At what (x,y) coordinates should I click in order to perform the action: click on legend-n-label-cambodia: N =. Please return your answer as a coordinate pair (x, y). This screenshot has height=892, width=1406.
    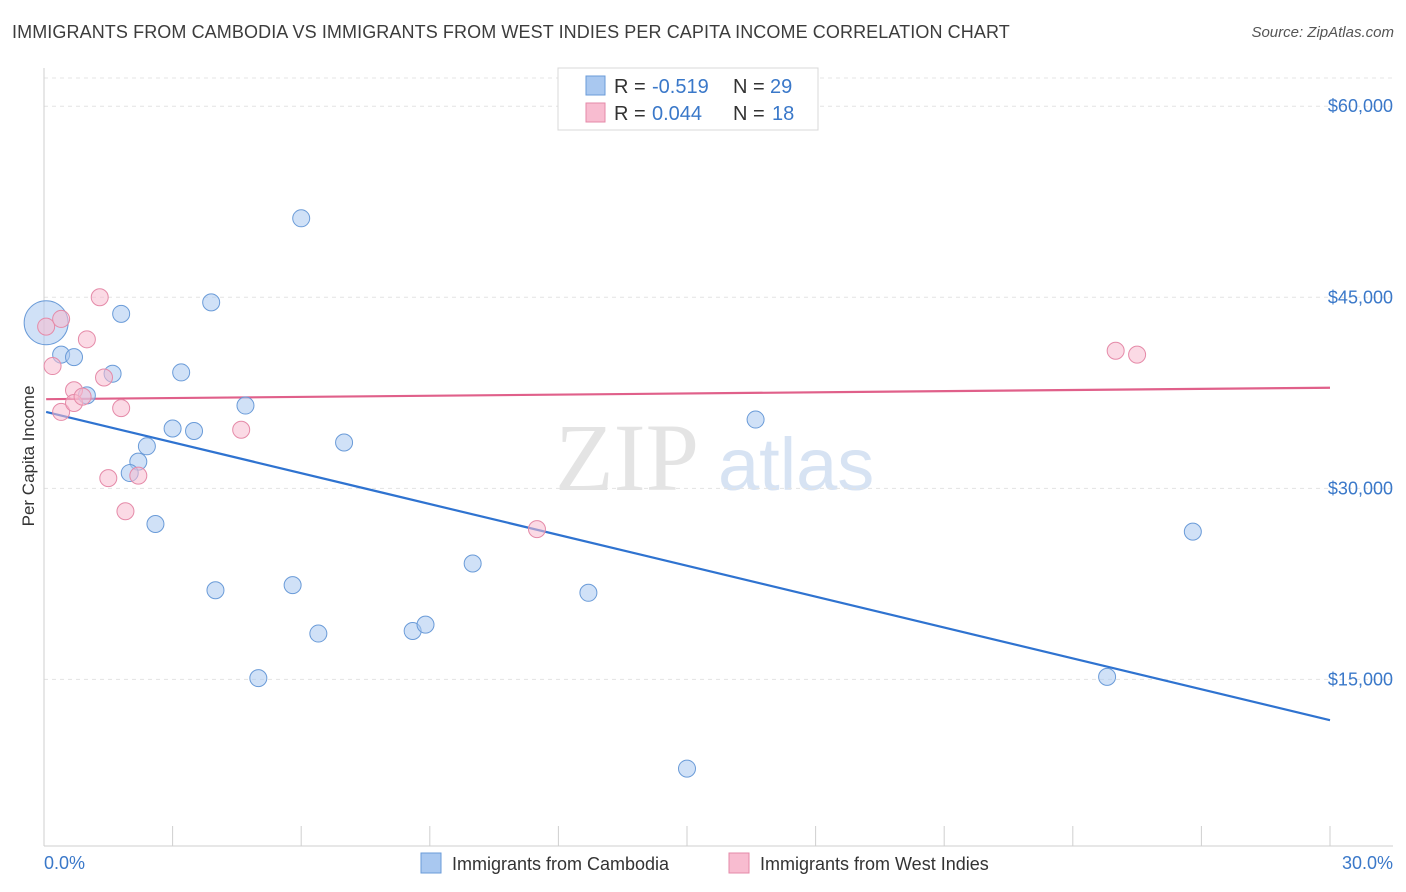
    Looking at the image, I should click on (749, 87).